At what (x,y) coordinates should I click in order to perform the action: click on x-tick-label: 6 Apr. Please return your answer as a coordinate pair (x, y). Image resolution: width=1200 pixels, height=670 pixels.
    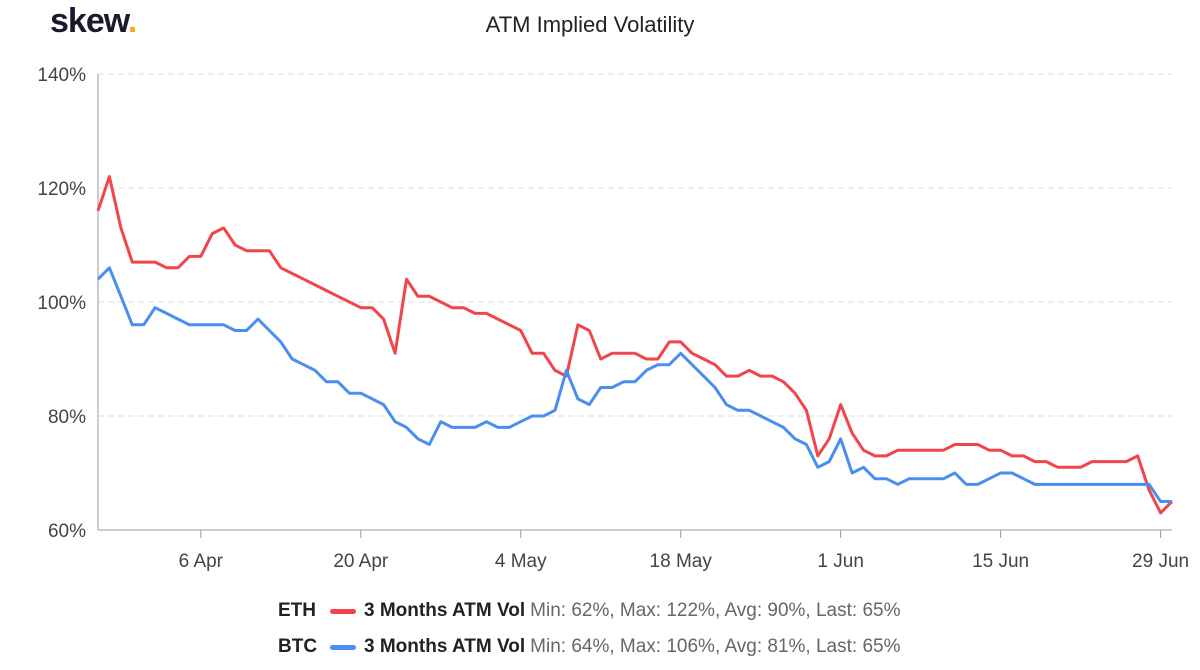
    Looking at the image, I should click on (201, 561).